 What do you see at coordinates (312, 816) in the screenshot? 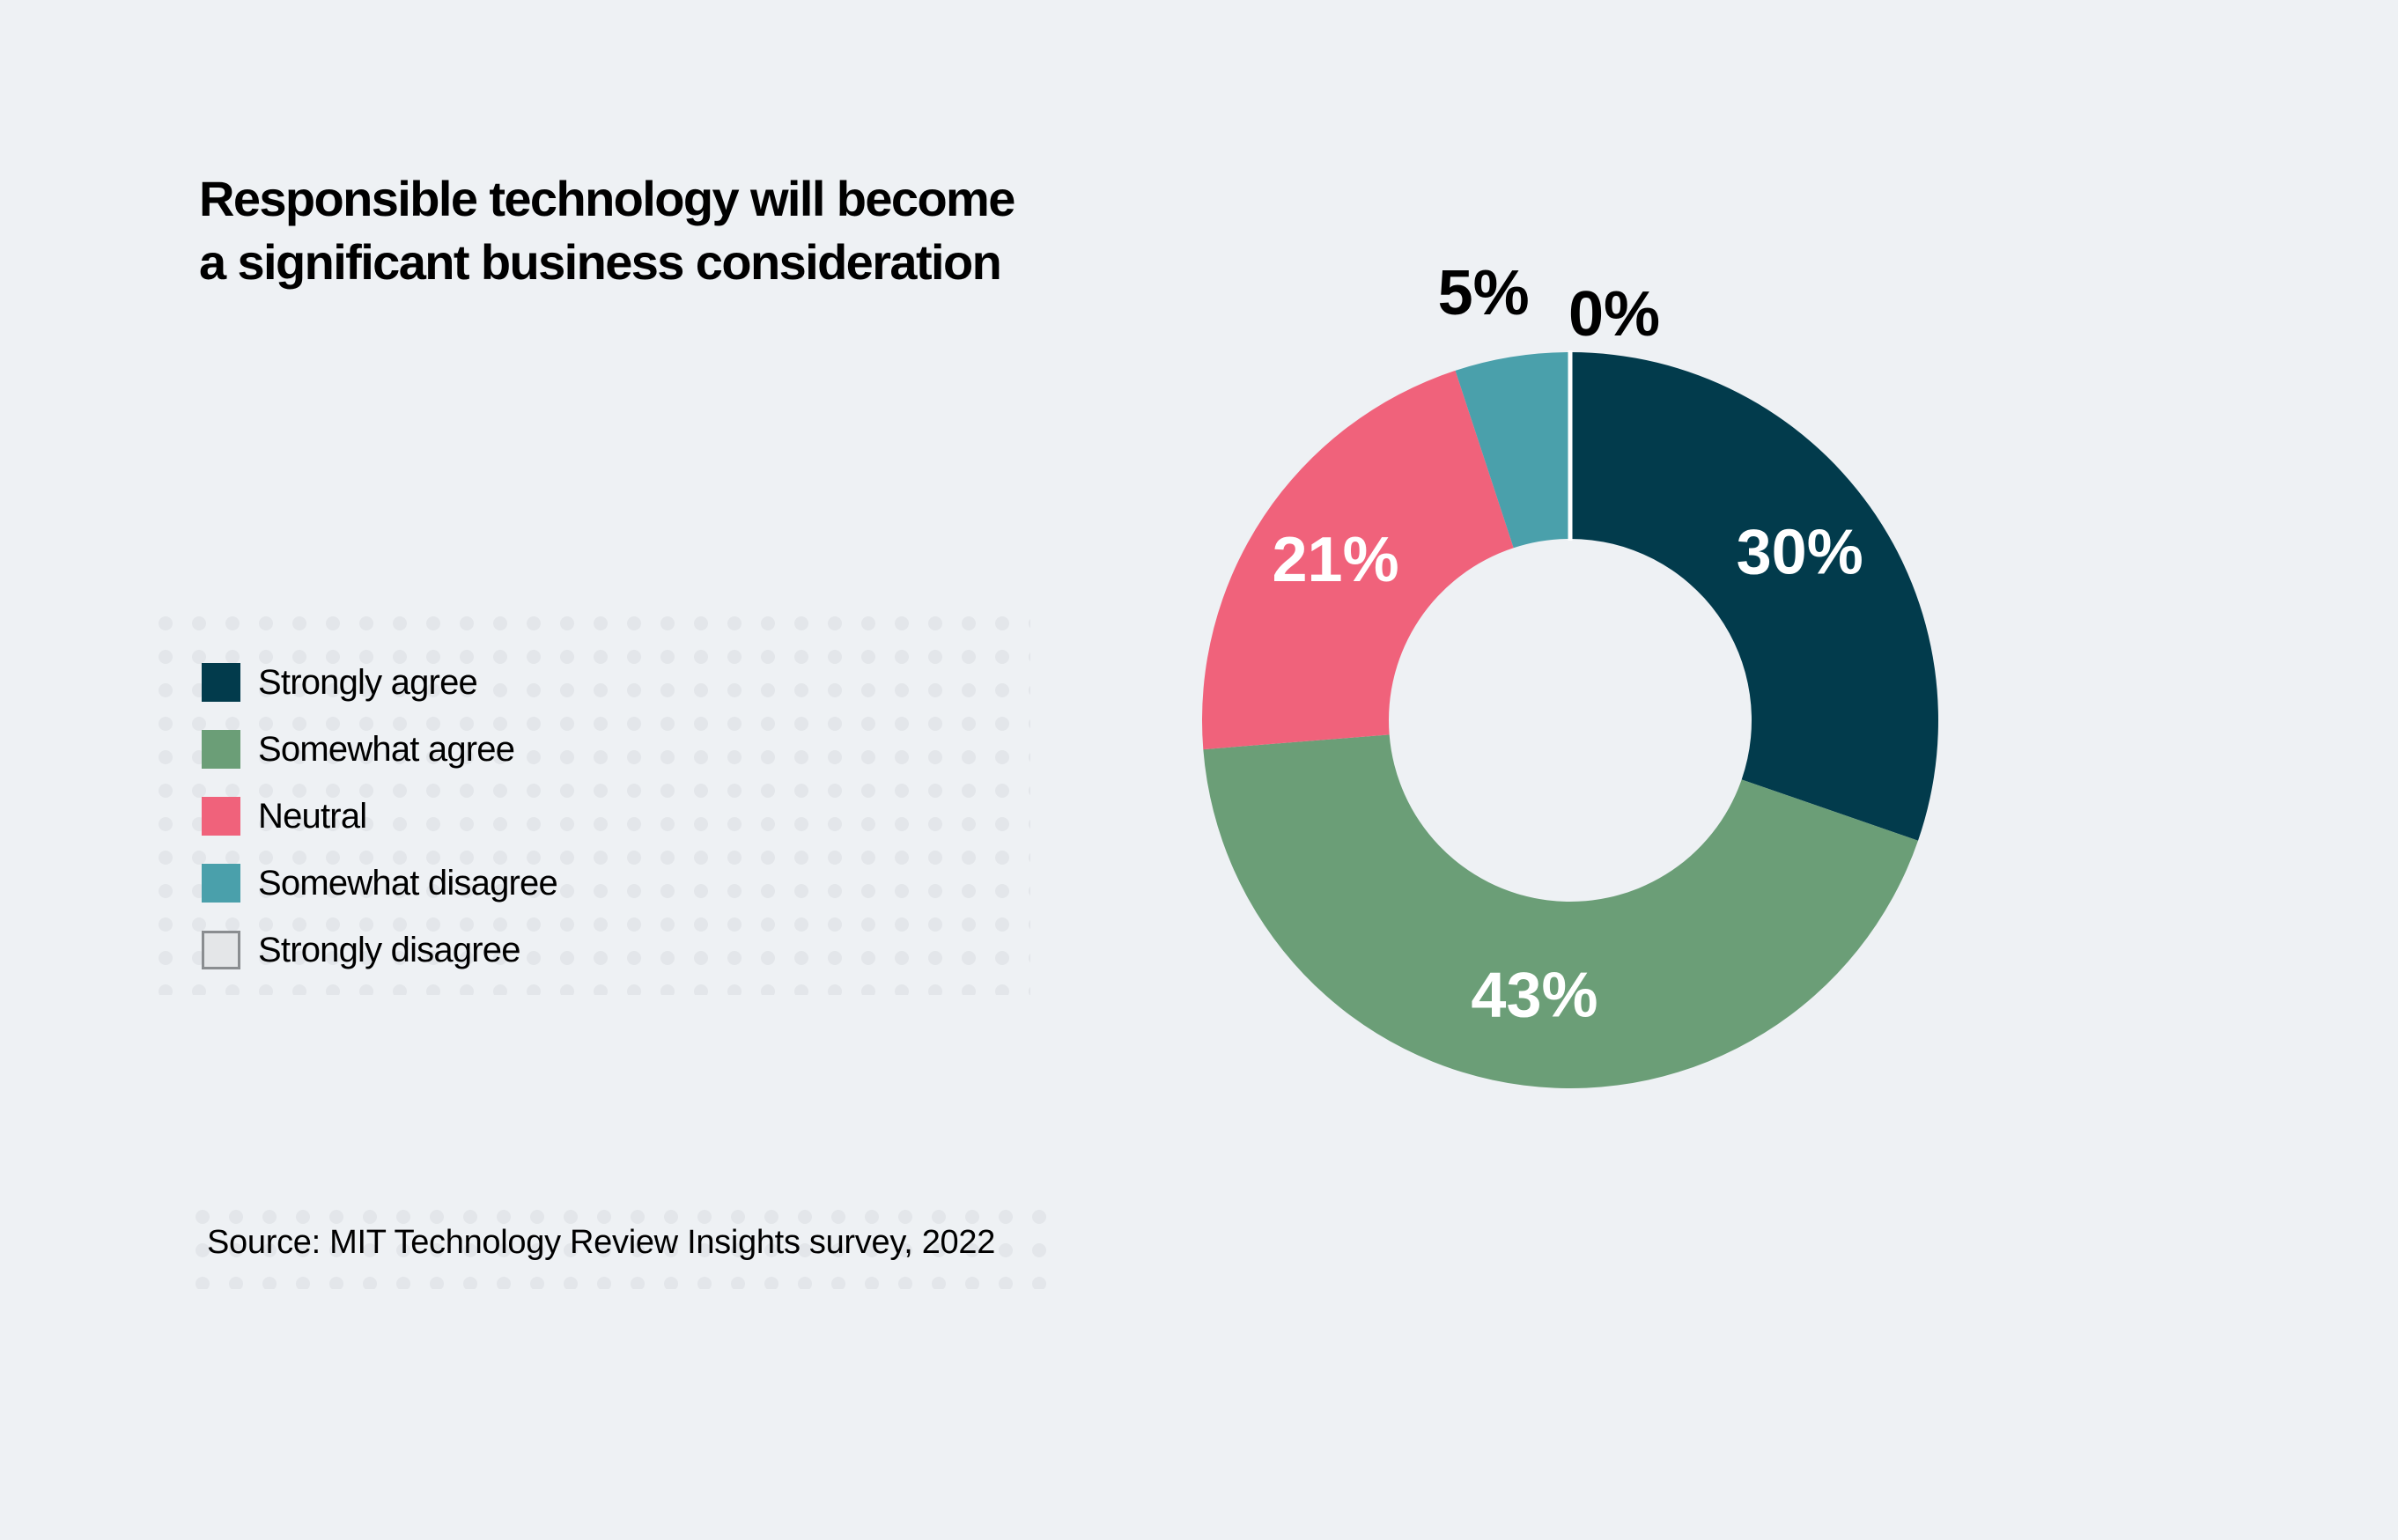
I see `legend-label-neutral: Neutral` at bounding box center [312, 816].